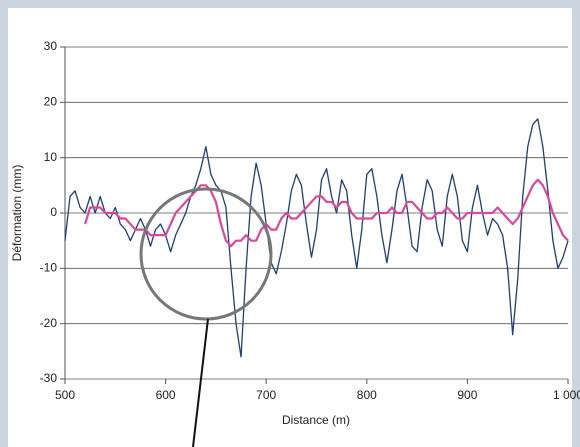 The width and height of the screenshot is (580, 447). I want to click on y-tick-label: 0, so click(53, 212).